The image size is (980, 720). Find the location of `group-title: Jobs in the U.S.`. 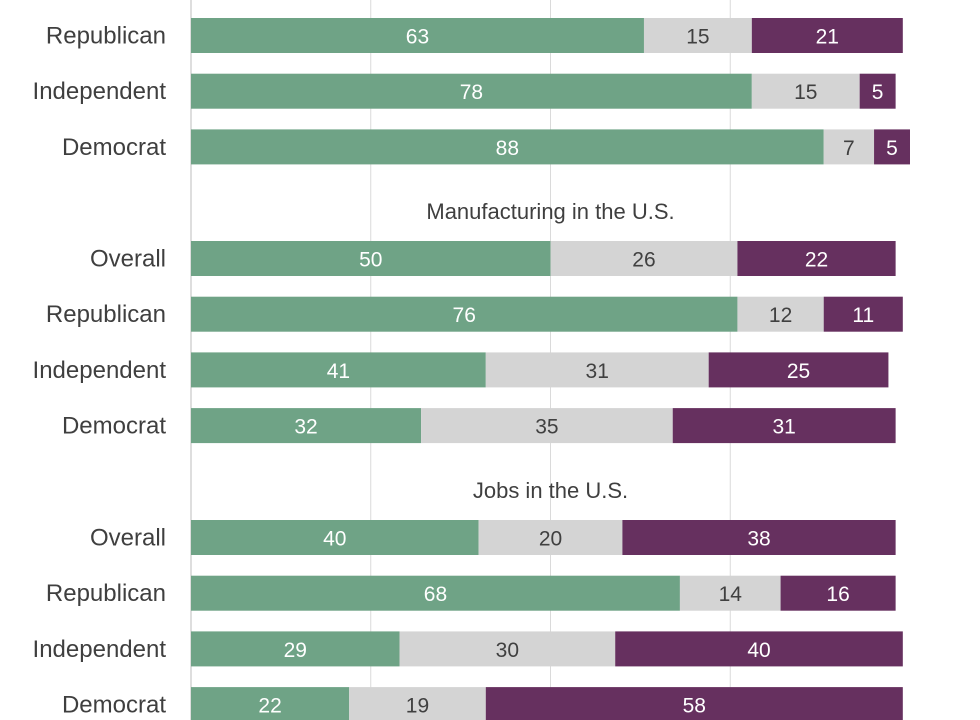

group-title: Jobs in the U.S. is located at coordinates (550, 490).